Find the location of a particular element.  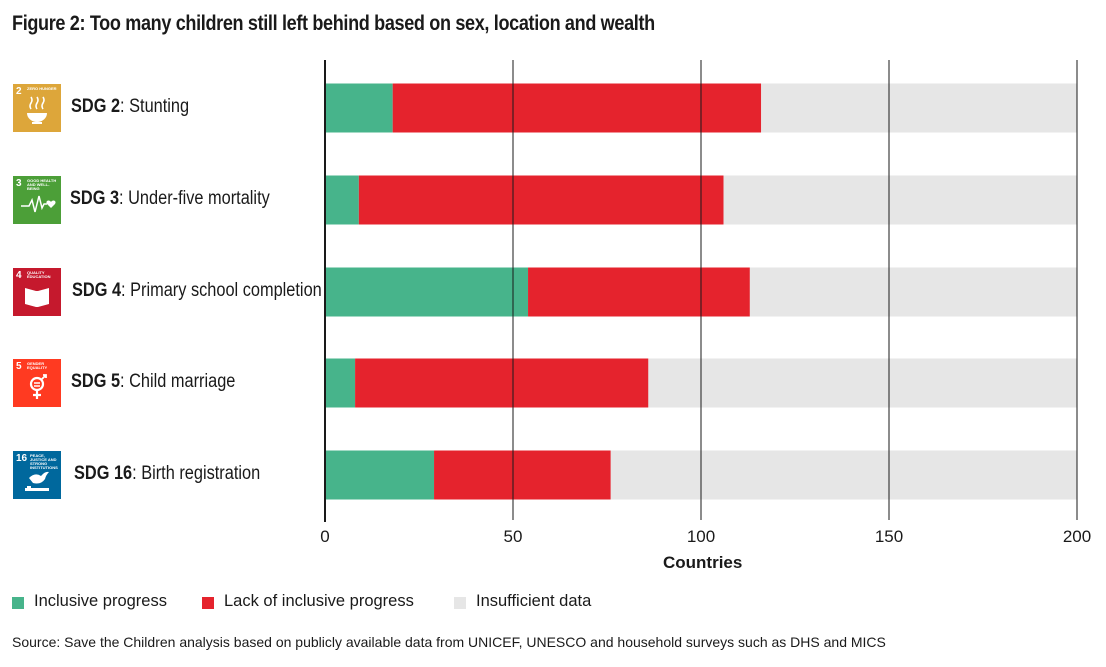

category-description: : Child marriage is located at coordinates (178, 381).